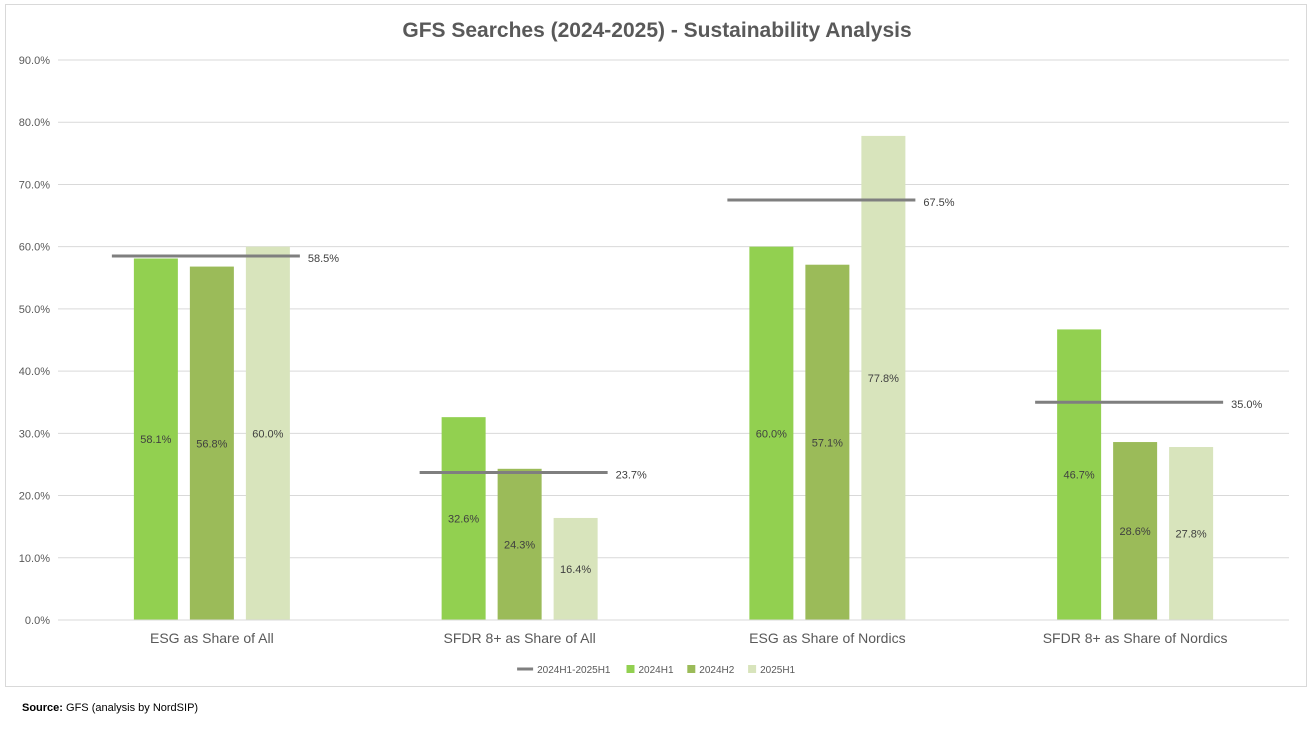 This screenshot has width=1313, height=731. Describe the element at coordinates (34, 185) in the screenshot. I see `y-tick-label: 70.0%` at that location.